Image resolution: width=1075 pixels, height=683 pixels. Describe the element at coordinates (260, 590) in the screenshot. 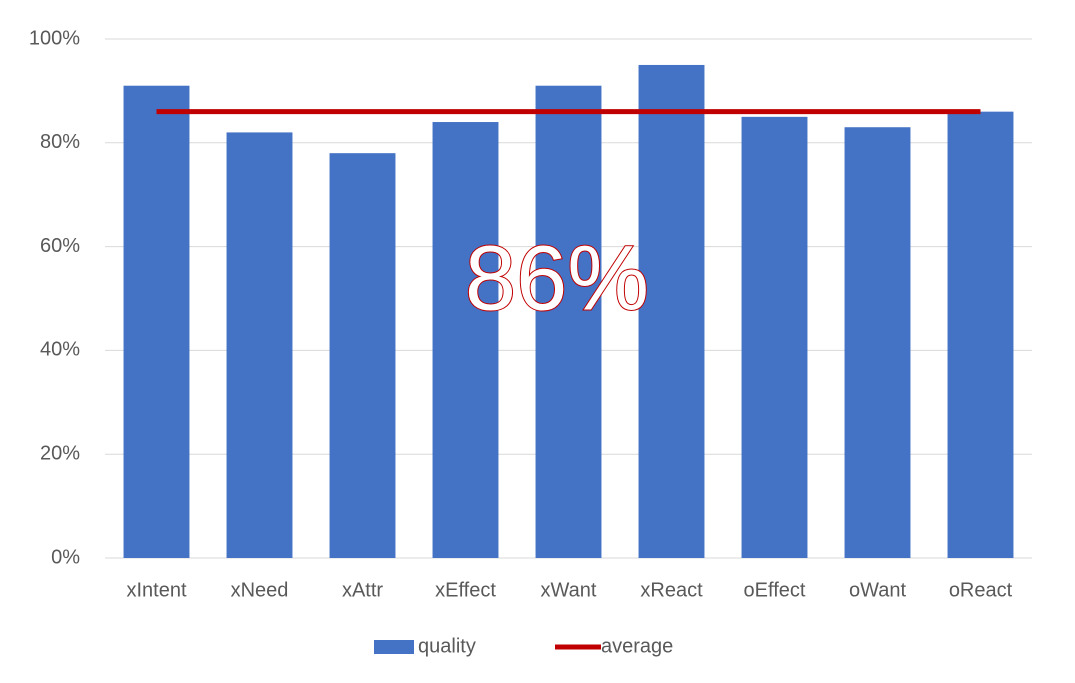

I see `x-tick-label: xNeed` at that location.